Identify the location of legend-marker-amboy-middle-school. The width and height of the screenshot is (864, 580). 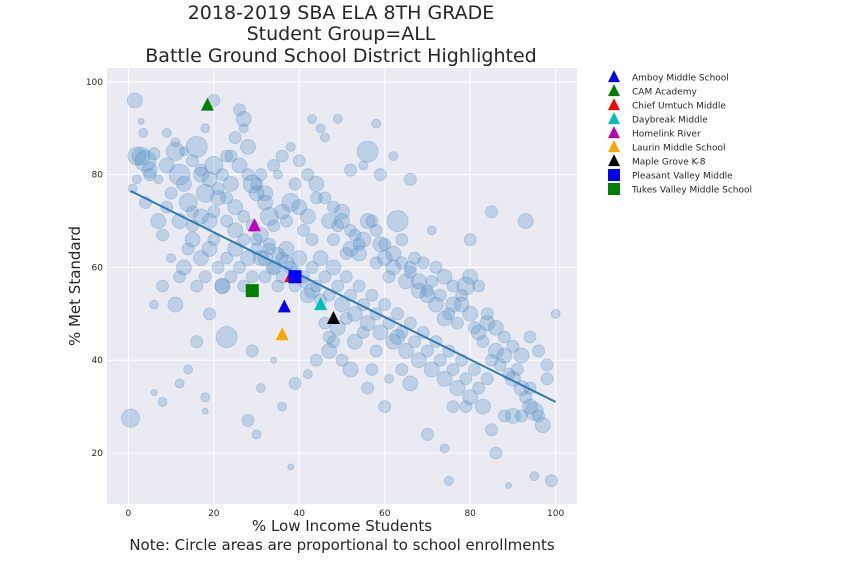
(614, 76).